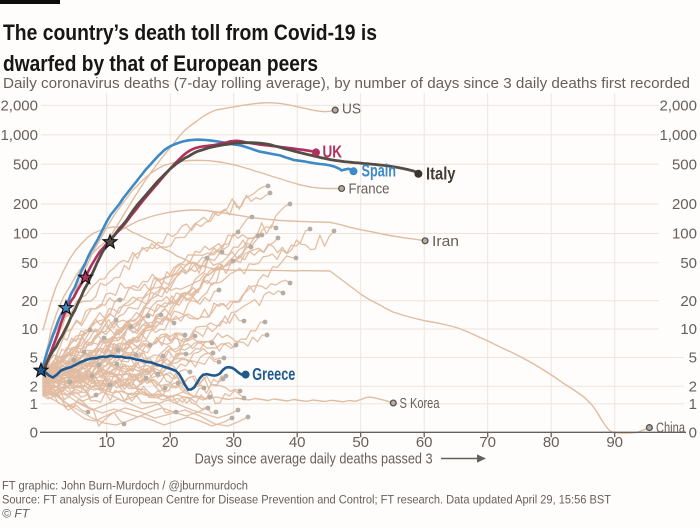  Describe the element at coordinates (441, 174) in the screenshot. I see `svg-text: Italy` at that location.